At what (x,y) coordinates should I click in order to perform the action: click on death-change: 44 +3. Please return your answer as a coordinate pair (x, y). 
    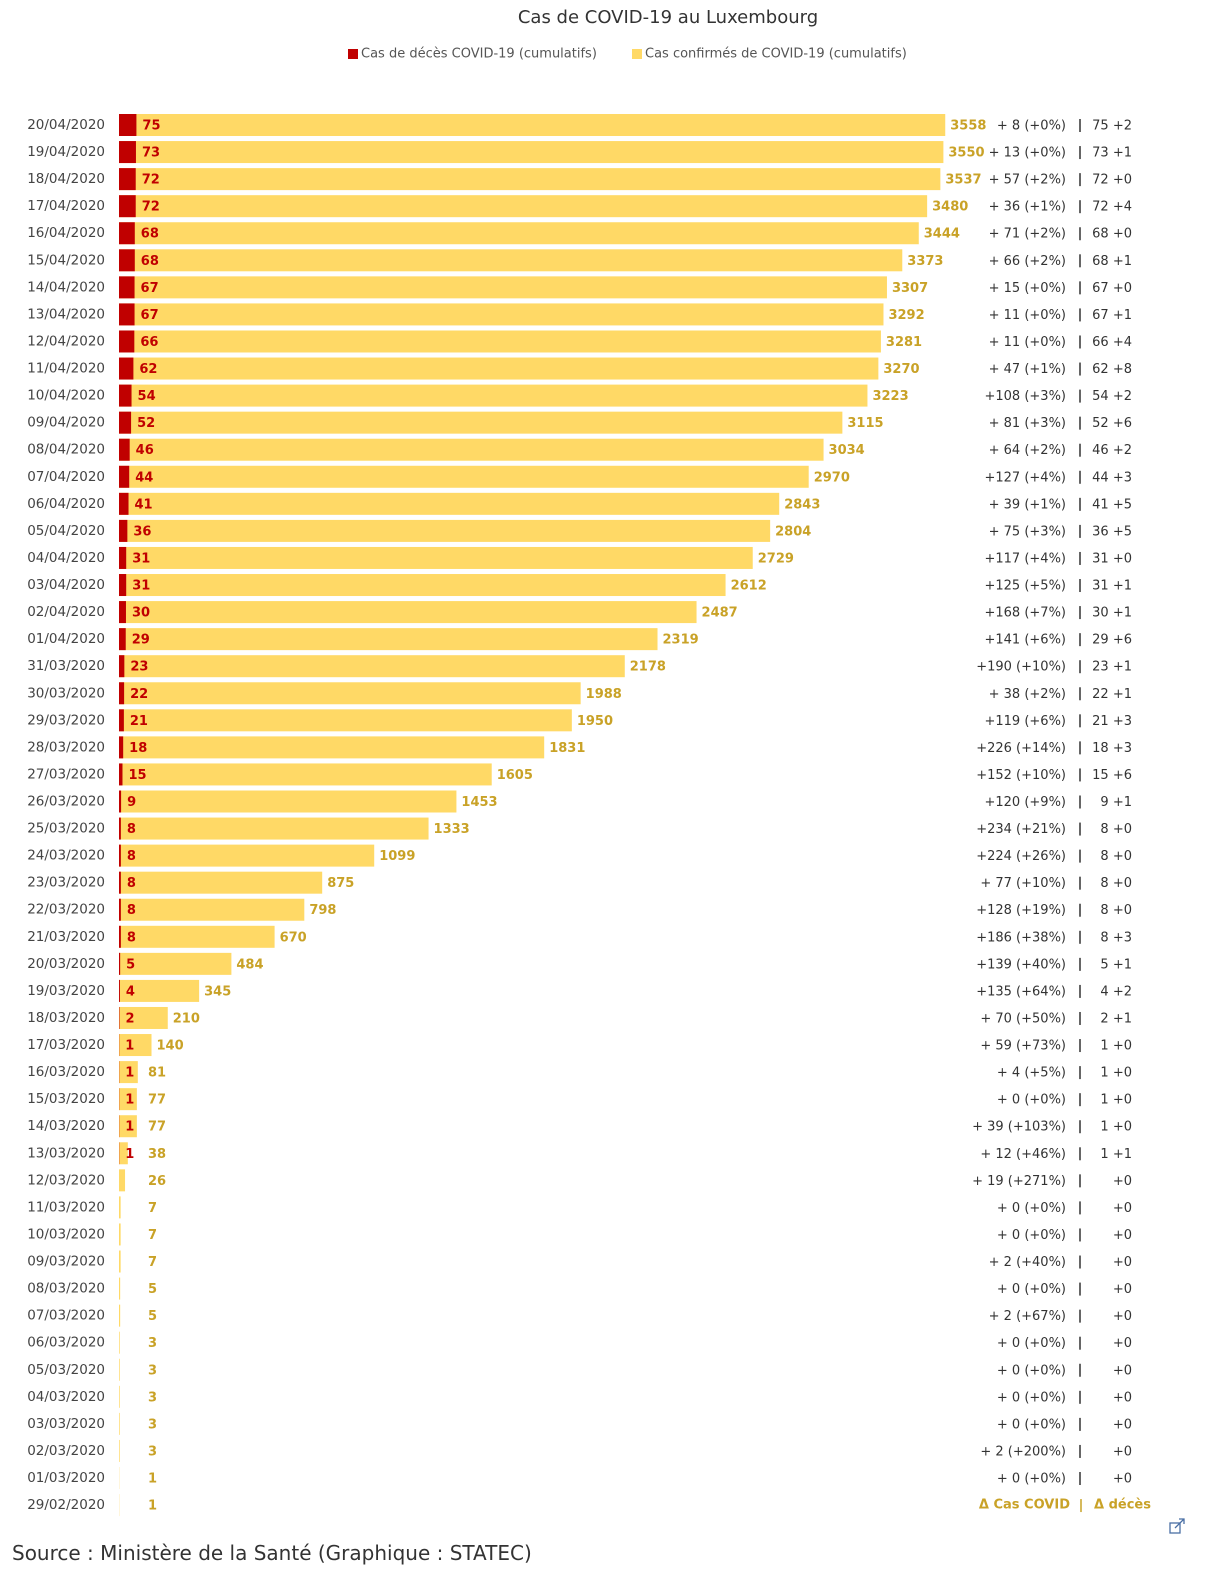
    Looking at the image, I should click on (1112, 477).